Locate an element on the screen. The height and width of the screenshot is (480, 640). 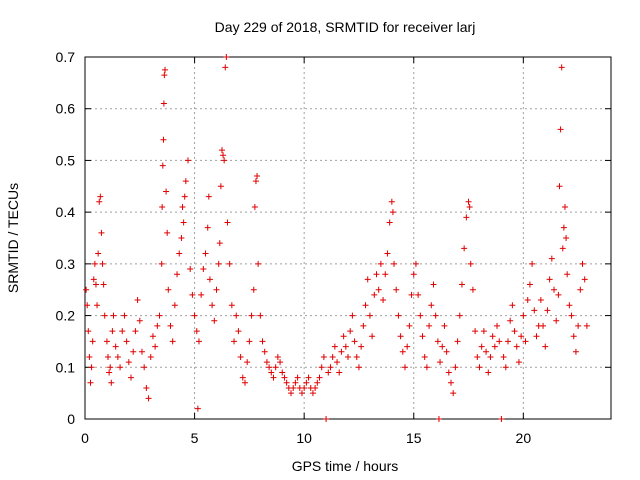
y-tick-label: 0 is located at coordinates (71, 419).